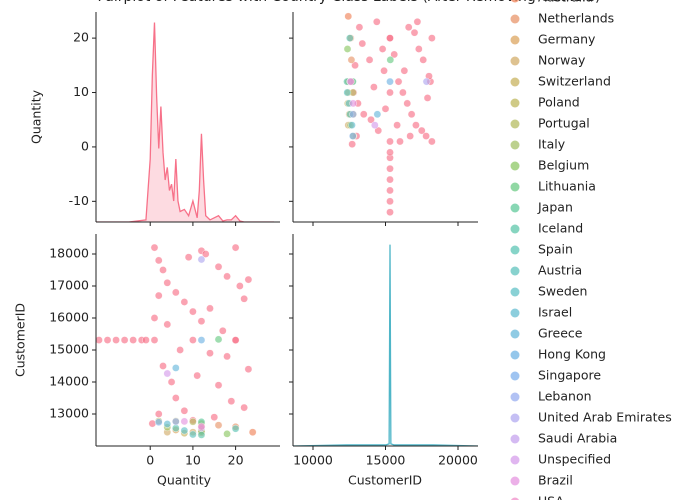 The width and height of the screenshot is (698, 500). What do you see at coordinates (577, 438) in the screenshot?
I see `legend-label: Saudi Arabia` at bounding box center [577, 438].